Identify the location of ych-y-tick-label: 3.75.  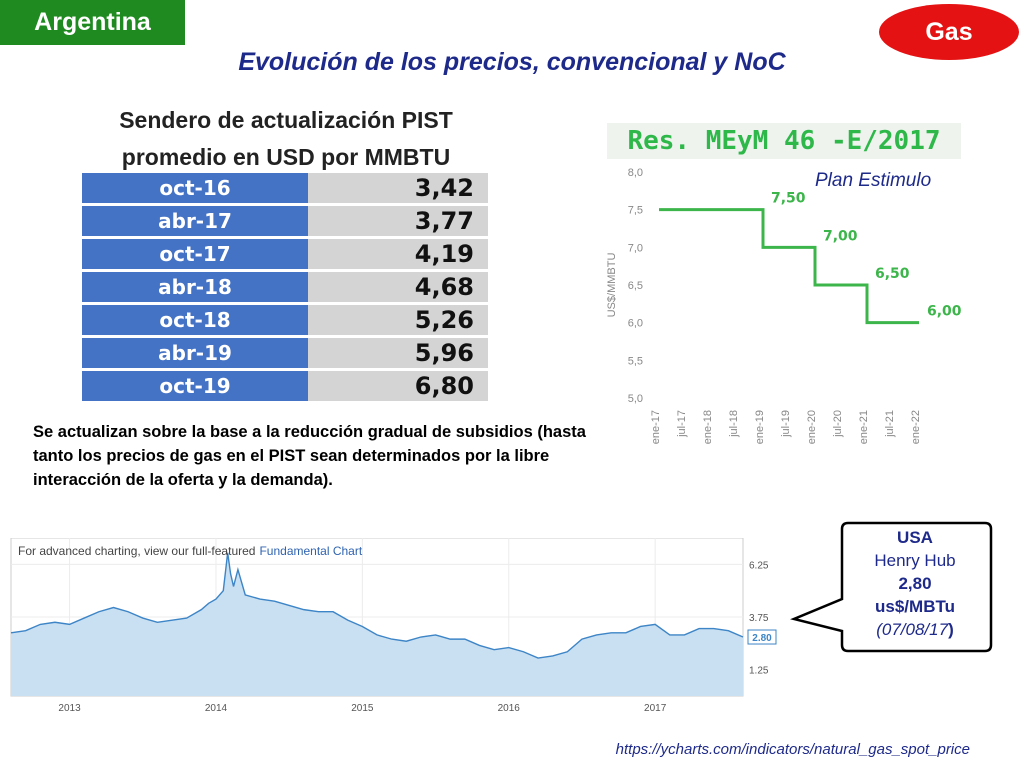
(759, 618).